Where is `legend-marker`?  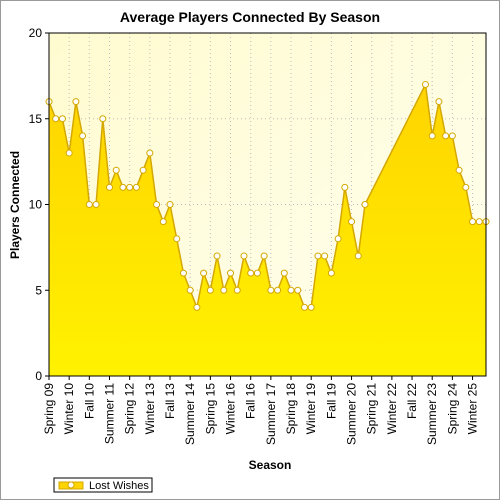
legend-marker is located at coordinates (71, 485).